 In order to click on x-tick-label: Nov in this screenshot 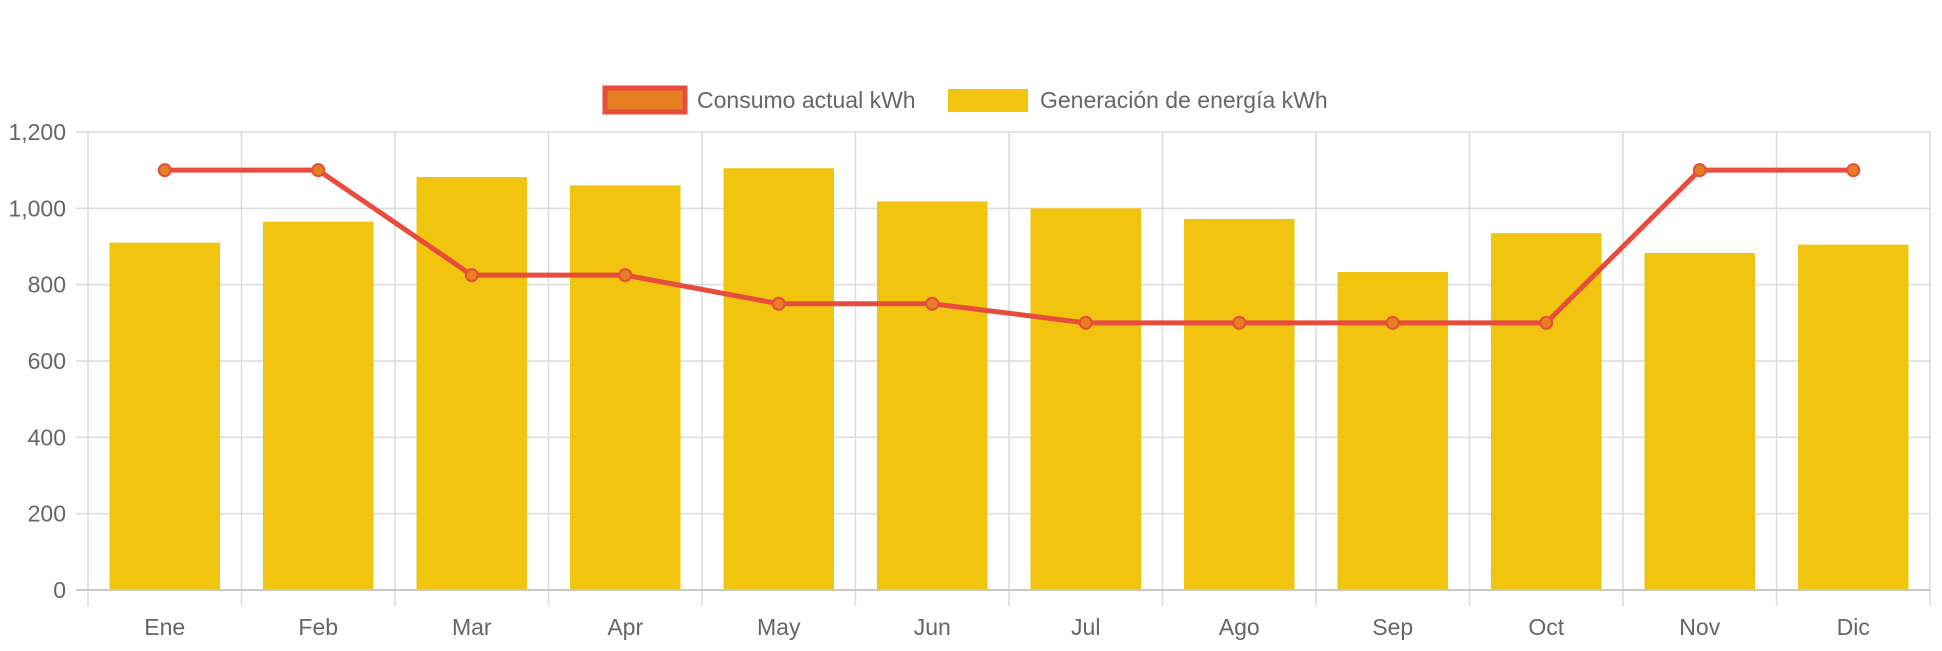, I will do `click(1699, 627)`.